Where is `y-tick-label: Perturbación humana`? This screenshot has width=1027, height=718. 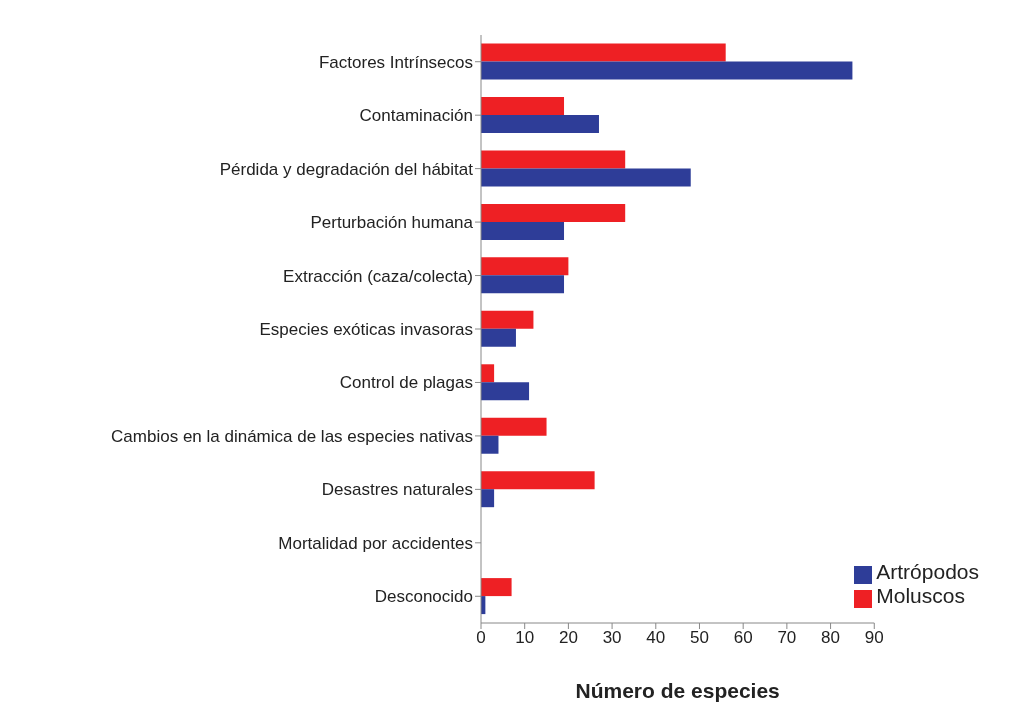 y-tick-label: Perturbación humana is located at coordinates (392, 223).